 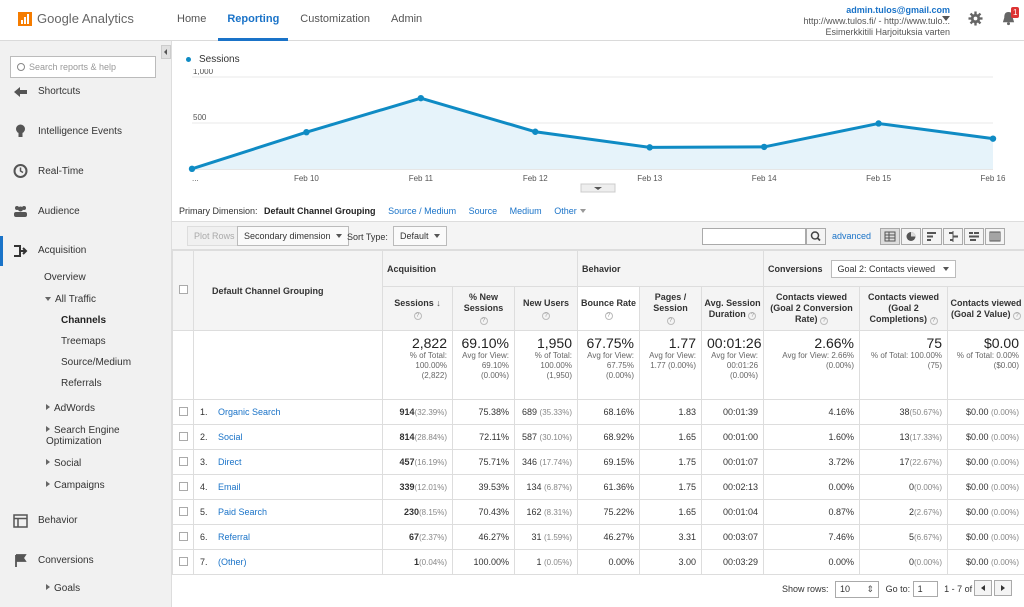 I want to click on table-filter-input, so click(x=754, y=236).